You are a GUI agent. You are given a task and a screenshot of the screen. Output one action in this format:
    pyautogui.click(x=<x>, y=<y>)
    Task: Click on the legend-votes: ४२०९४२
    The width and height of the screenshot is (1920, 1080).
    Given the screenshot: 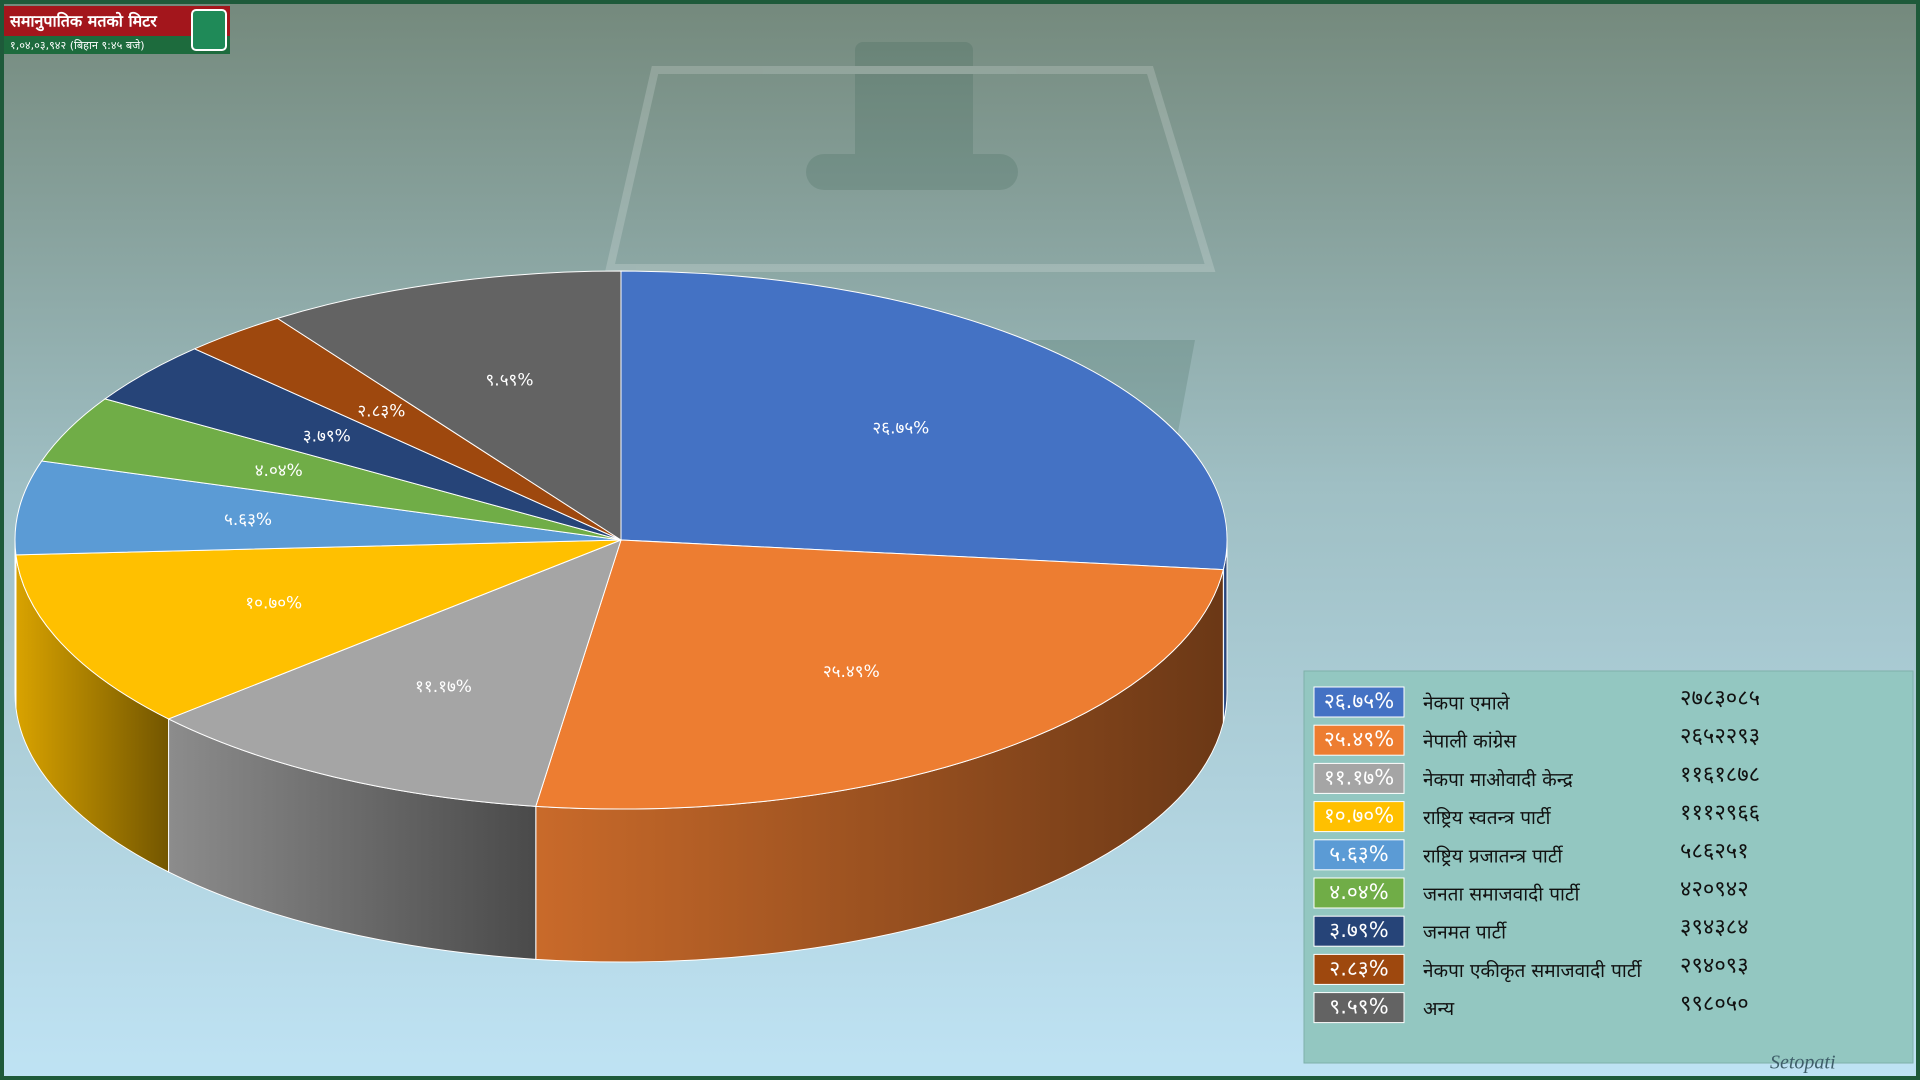 What is the action you would take?
    pyautogui.click(x=1714, y=889)
    